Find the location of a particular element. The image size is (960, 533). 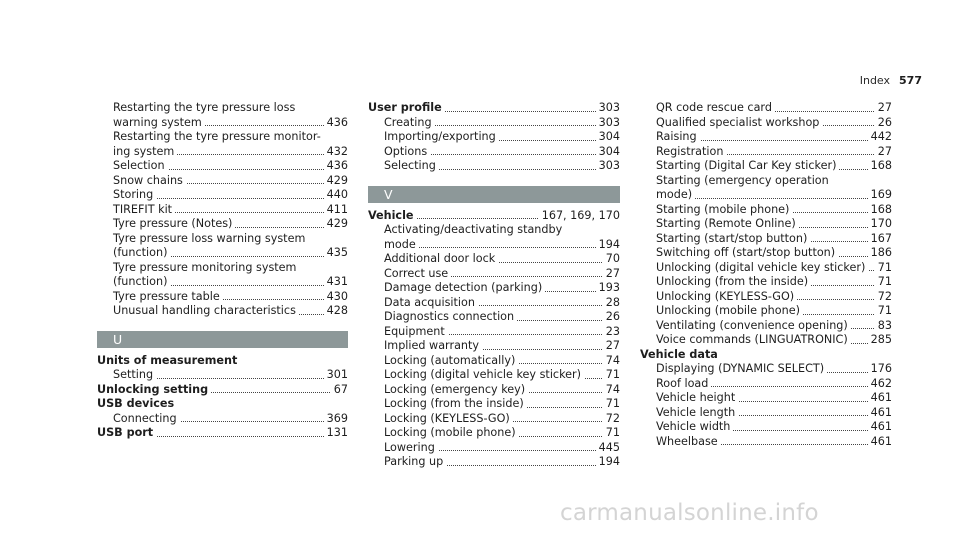

entry-text: Locking (automatically) is located at coordinates (451, 360).